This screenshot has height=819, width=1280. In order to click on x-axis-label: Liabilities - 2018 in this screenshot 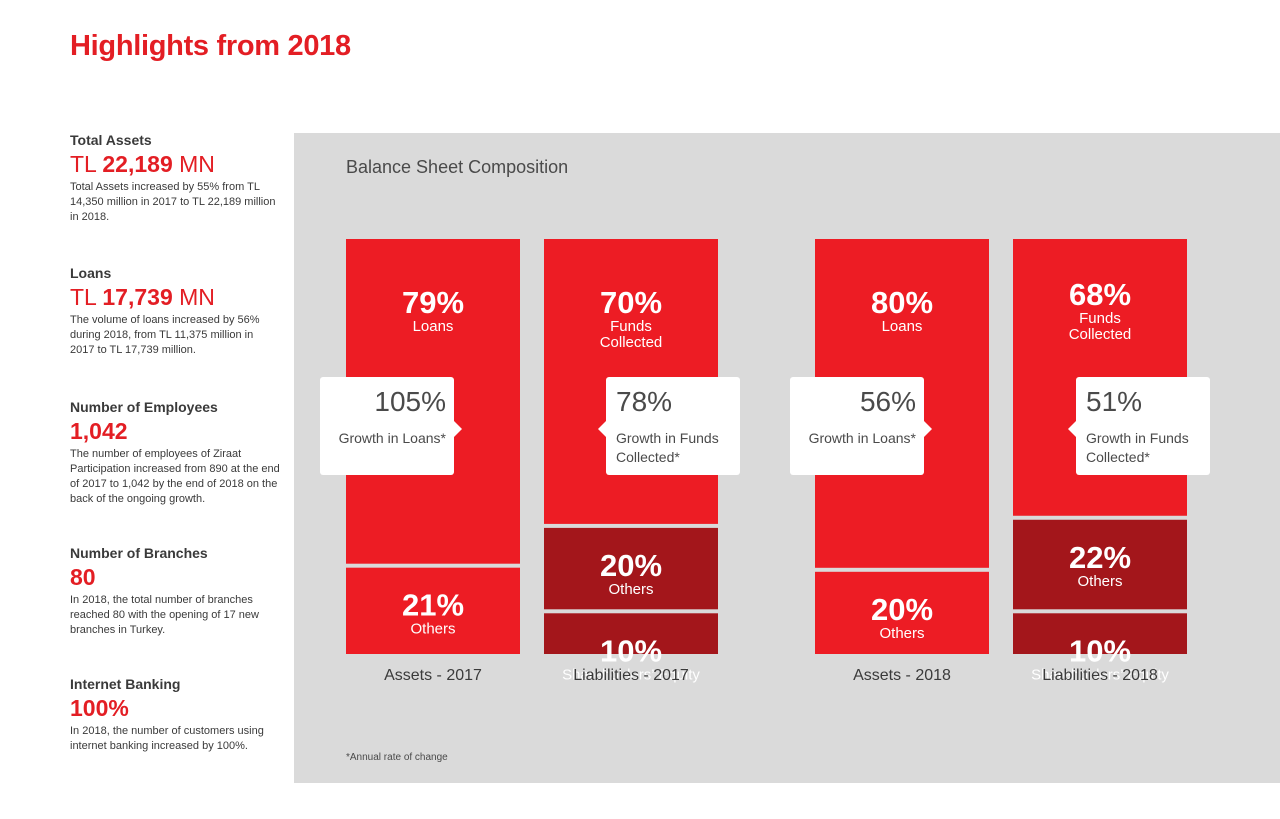, I will do `click(1100, 675)`.